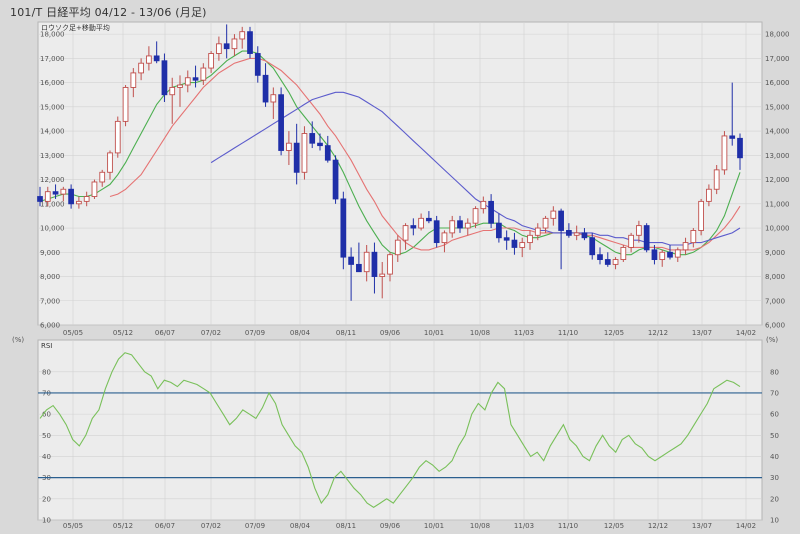 Image resolution: width=800 pixels, height=534 pixels. Describe the element at coordinates (73, 333) in the screenshot. I see `price-x-tick: 05/05` at that location.